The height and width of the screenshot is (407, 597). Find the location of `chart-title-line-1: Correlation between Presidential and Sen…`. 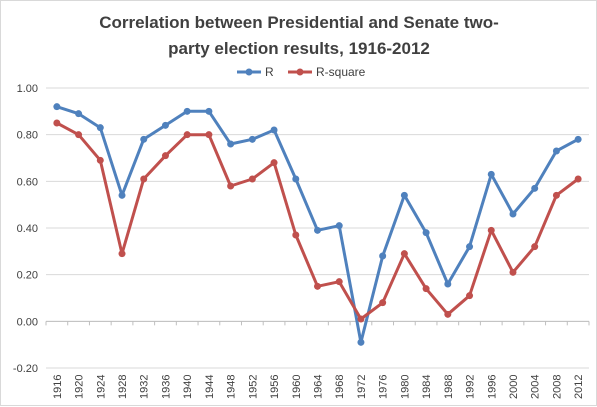

chart-title-line-1: Correlation between Presidential and Sen… is located at coordinates (299, 22).